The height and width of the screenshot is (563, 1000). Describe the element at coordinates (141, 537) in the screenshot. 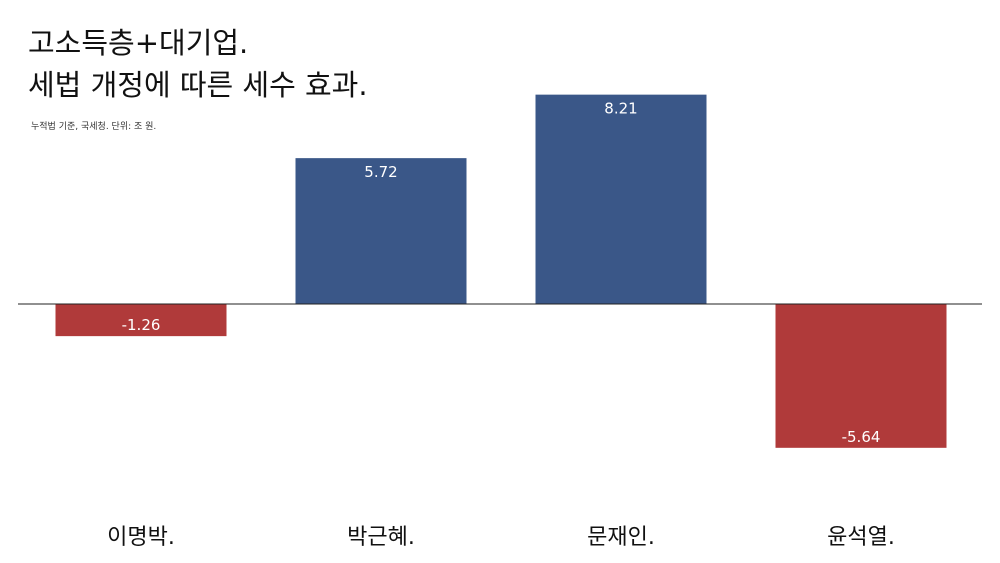

I see `category-label-1: 이명박.` at that location.